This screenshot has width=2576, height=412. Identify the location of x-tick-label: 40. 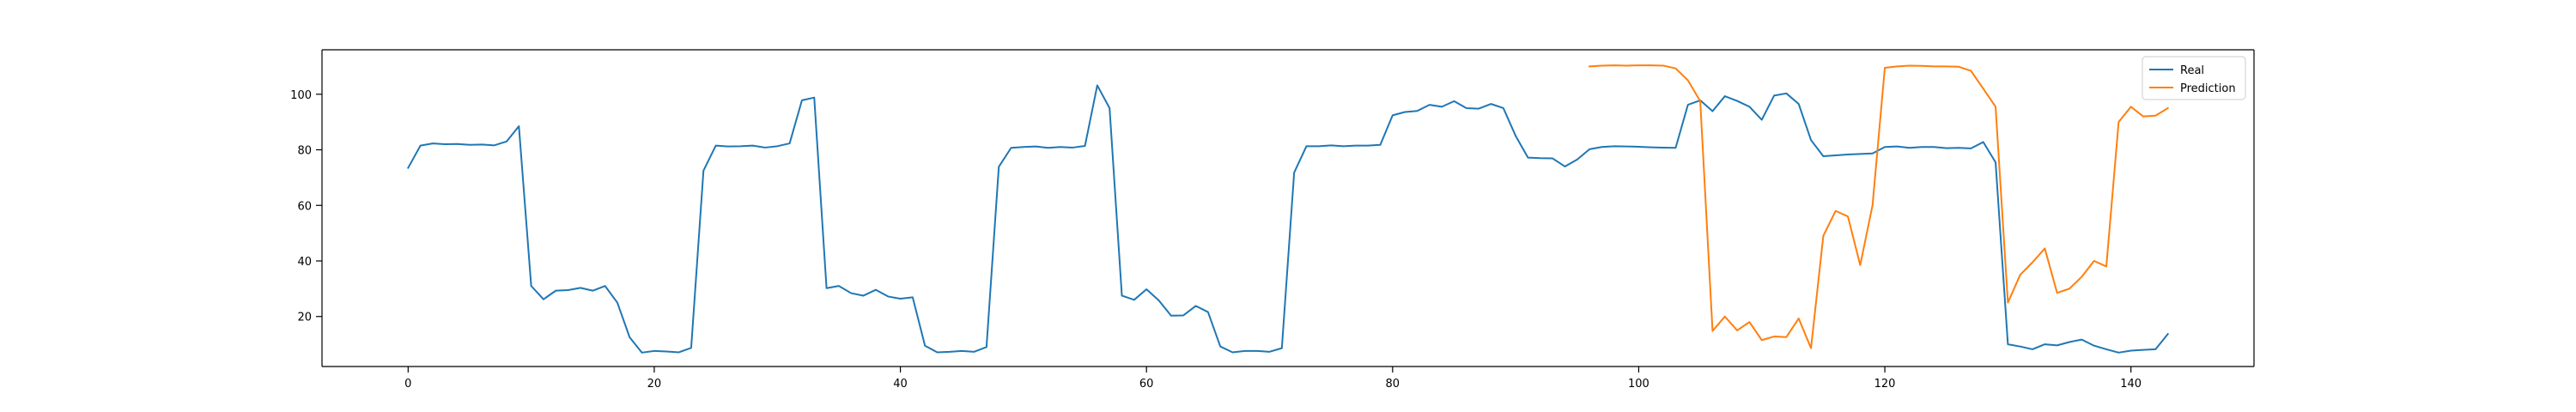
(900, 384).